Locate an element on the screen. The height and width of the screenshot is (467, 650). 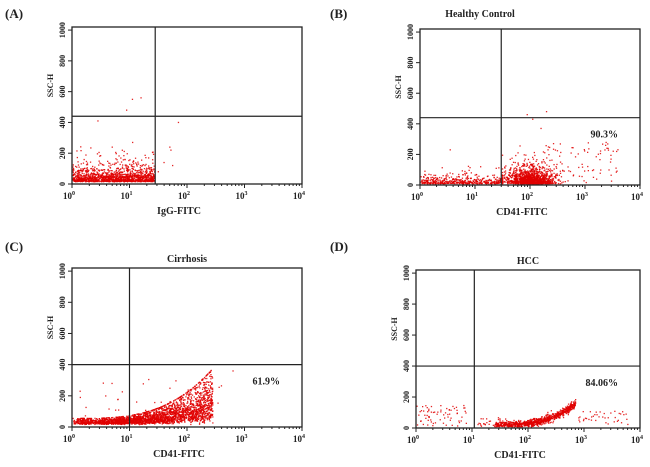
x-tick-label: 10⁰ is located at coordinates (417, 197).